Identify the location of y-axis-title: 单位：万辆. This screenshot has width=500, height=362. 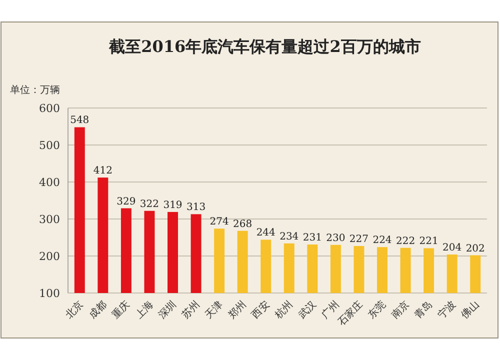
(35, 90).